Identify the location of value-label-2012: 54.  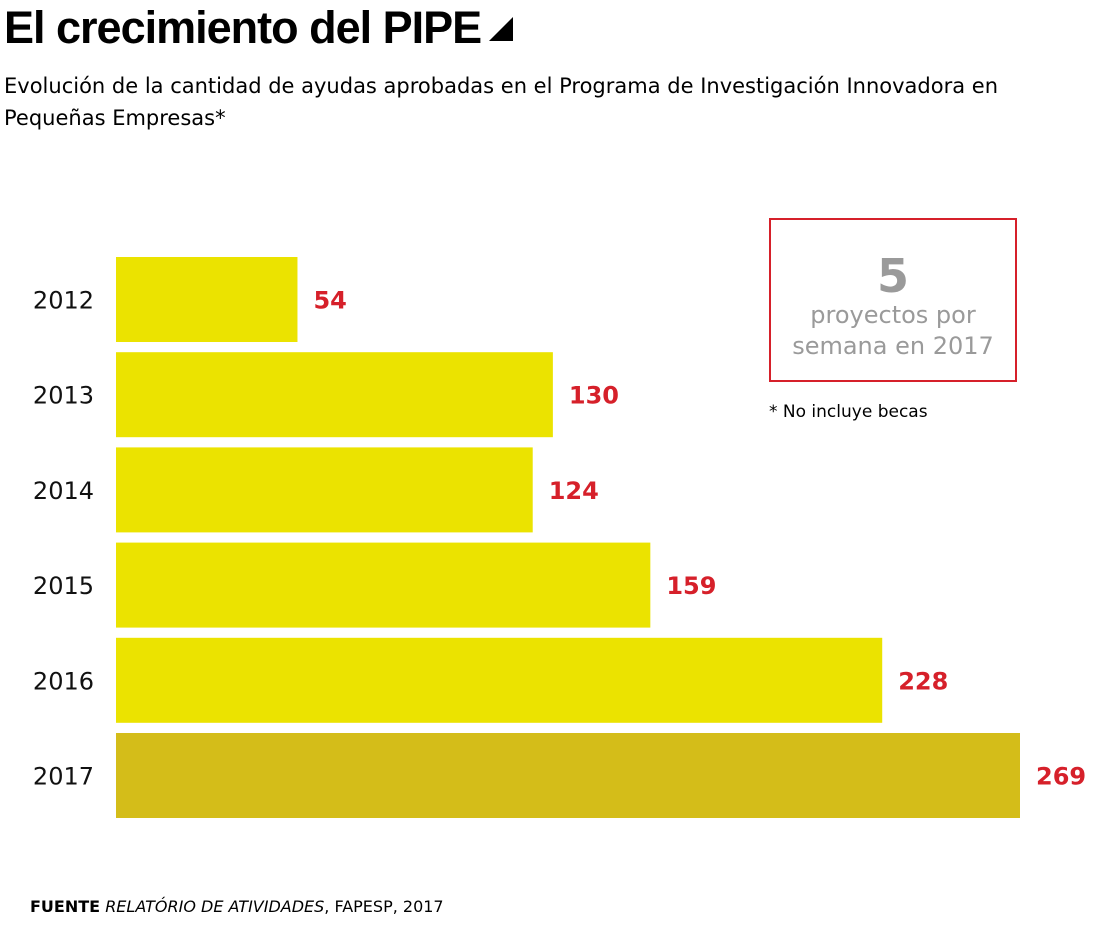
(329, 301).